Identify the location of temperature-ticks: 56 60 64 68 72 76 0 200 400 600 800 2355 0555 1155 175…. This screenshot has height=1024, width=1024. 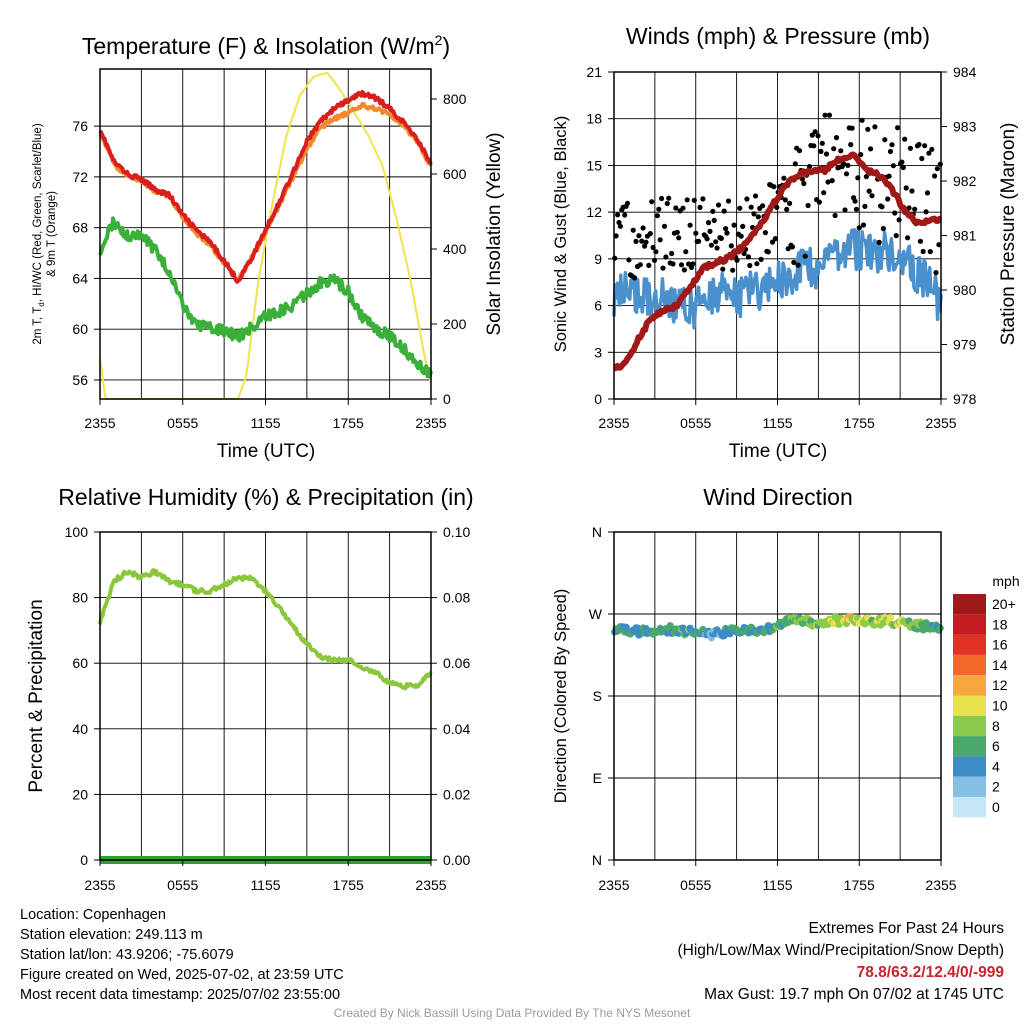
(269, 261).